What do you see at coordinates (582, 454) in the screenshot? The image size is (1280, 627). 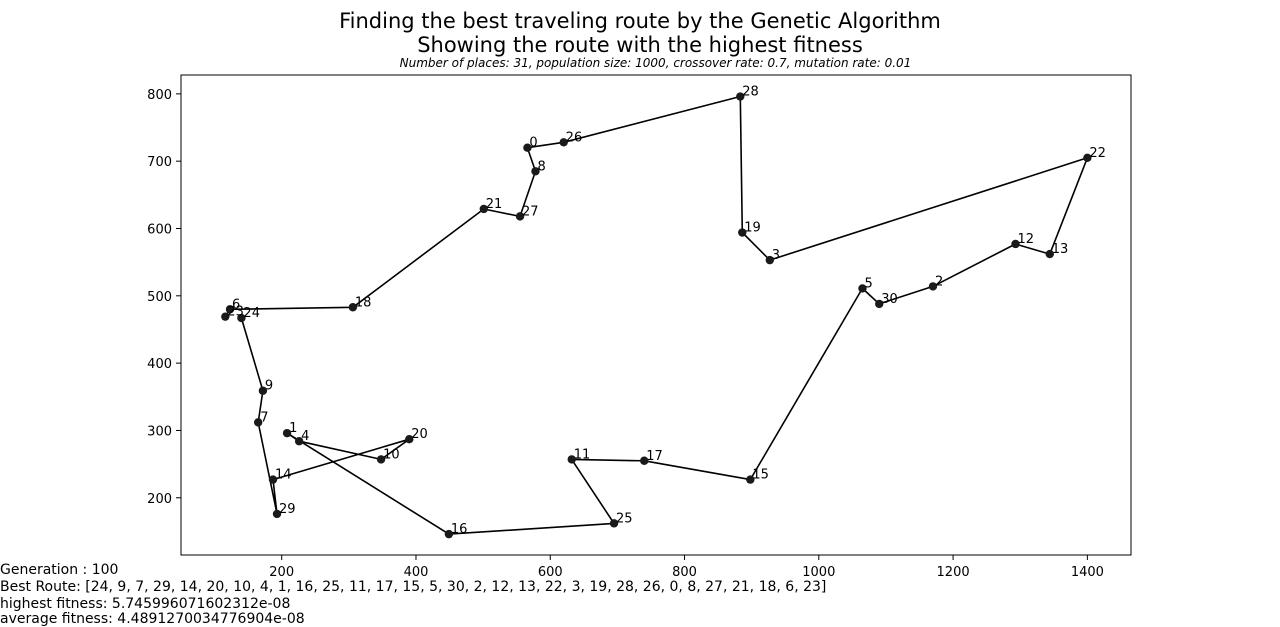 I see `place-label-11: 11` at bounding box center [582, 454].